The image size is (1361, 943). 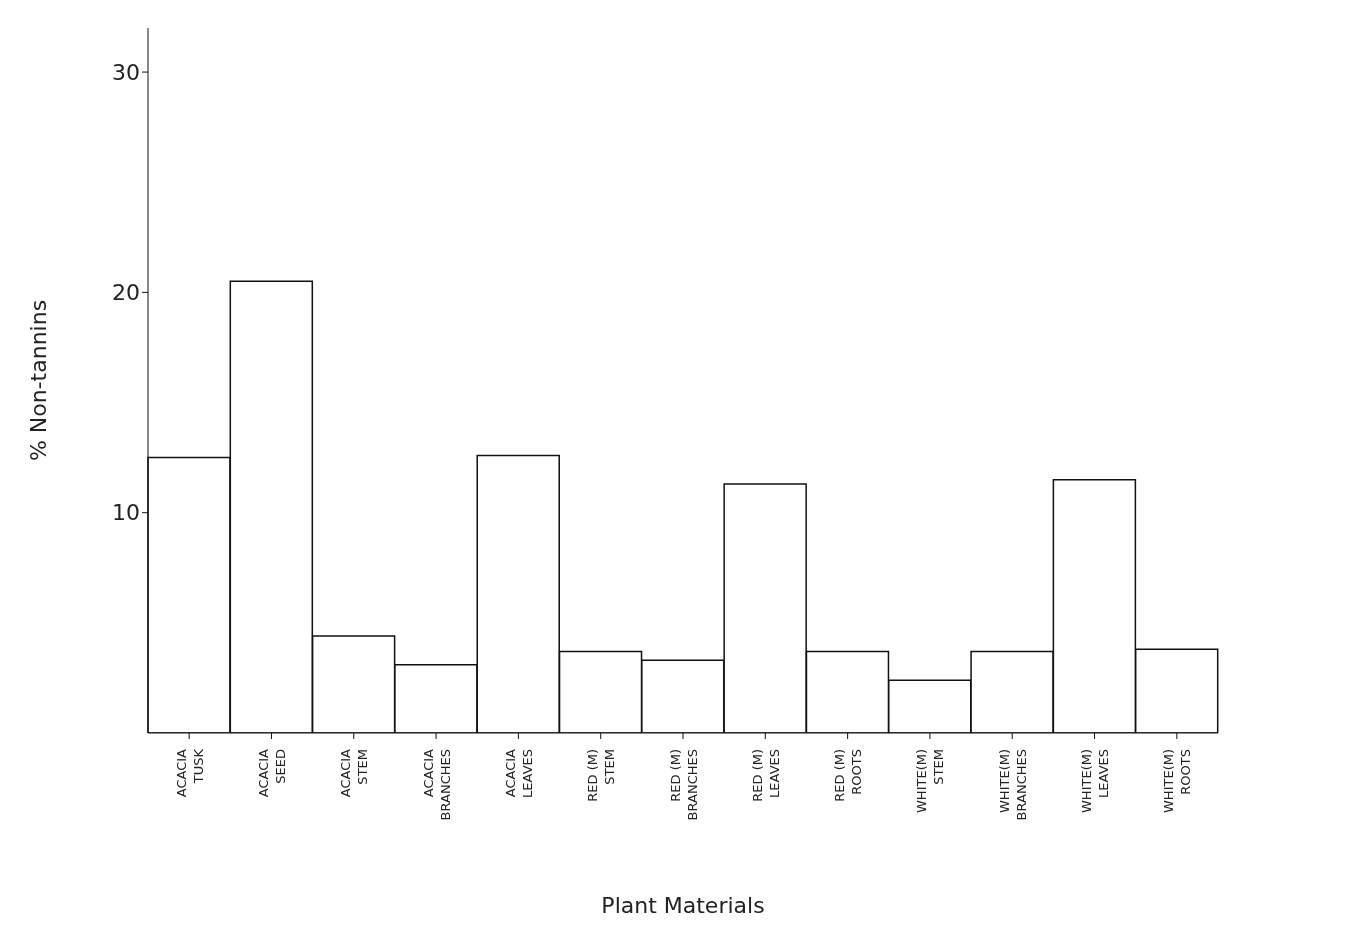 What do you see at coordinates (518, 773) in the screenshot?
I see `x-tick-label: ACACIA LEAVES` at bounding box center [518, 773].